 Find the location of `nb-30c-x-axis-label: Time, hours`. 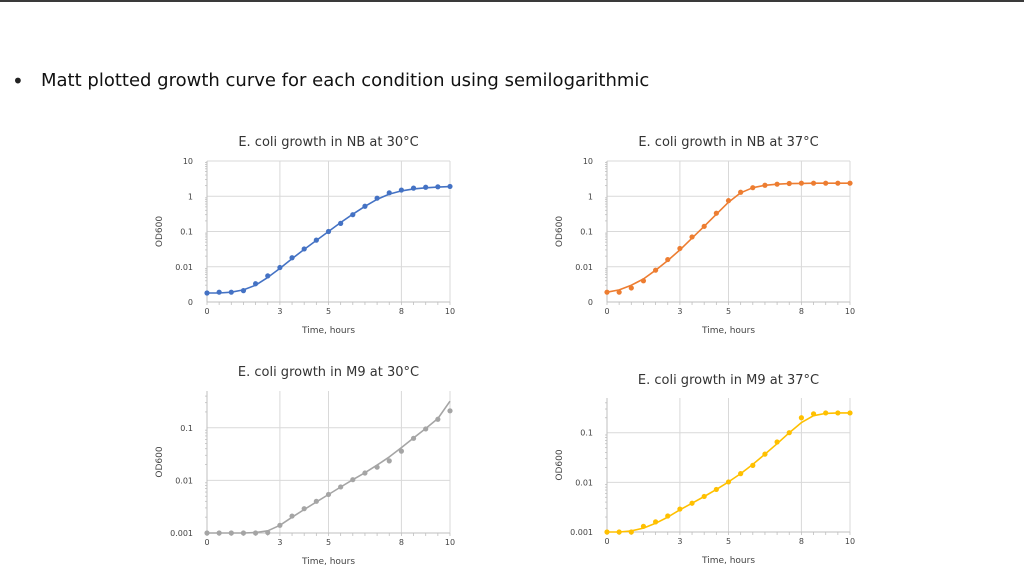

nb-30c-x-axis-label: Time, hours is located at coordinates (328, 331).